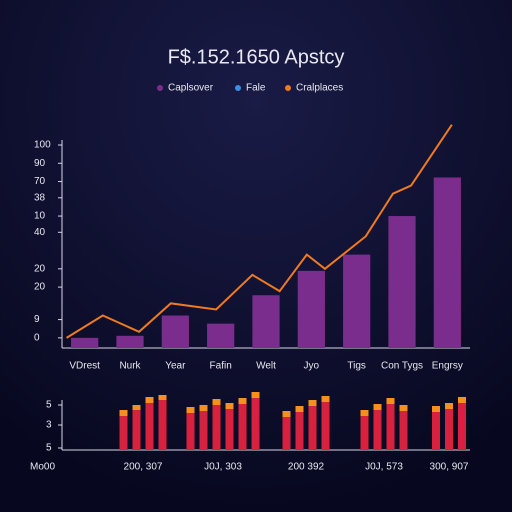 The width and height of the screenshot is (512, 512). Describe the element at coordinates (319, 88) in the screenshot. I see `legend-label: Cralplaces` at that location.